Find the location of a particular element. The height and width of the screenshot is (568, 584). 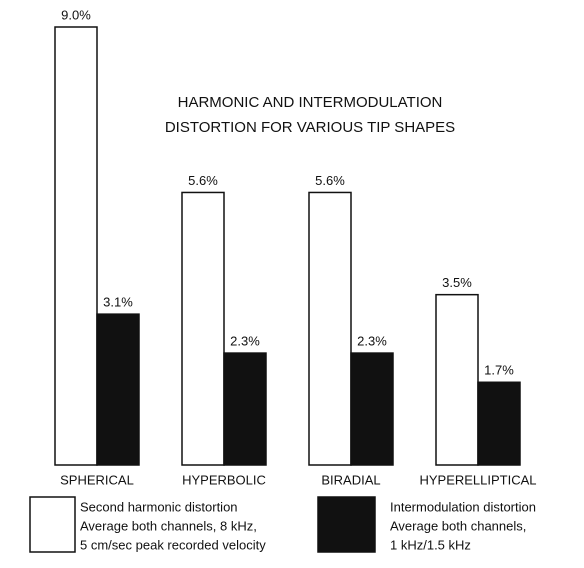

chart-title: DISTORTION FOR VARIOUS TIP SHAPES is located at coordinates (310, 127).